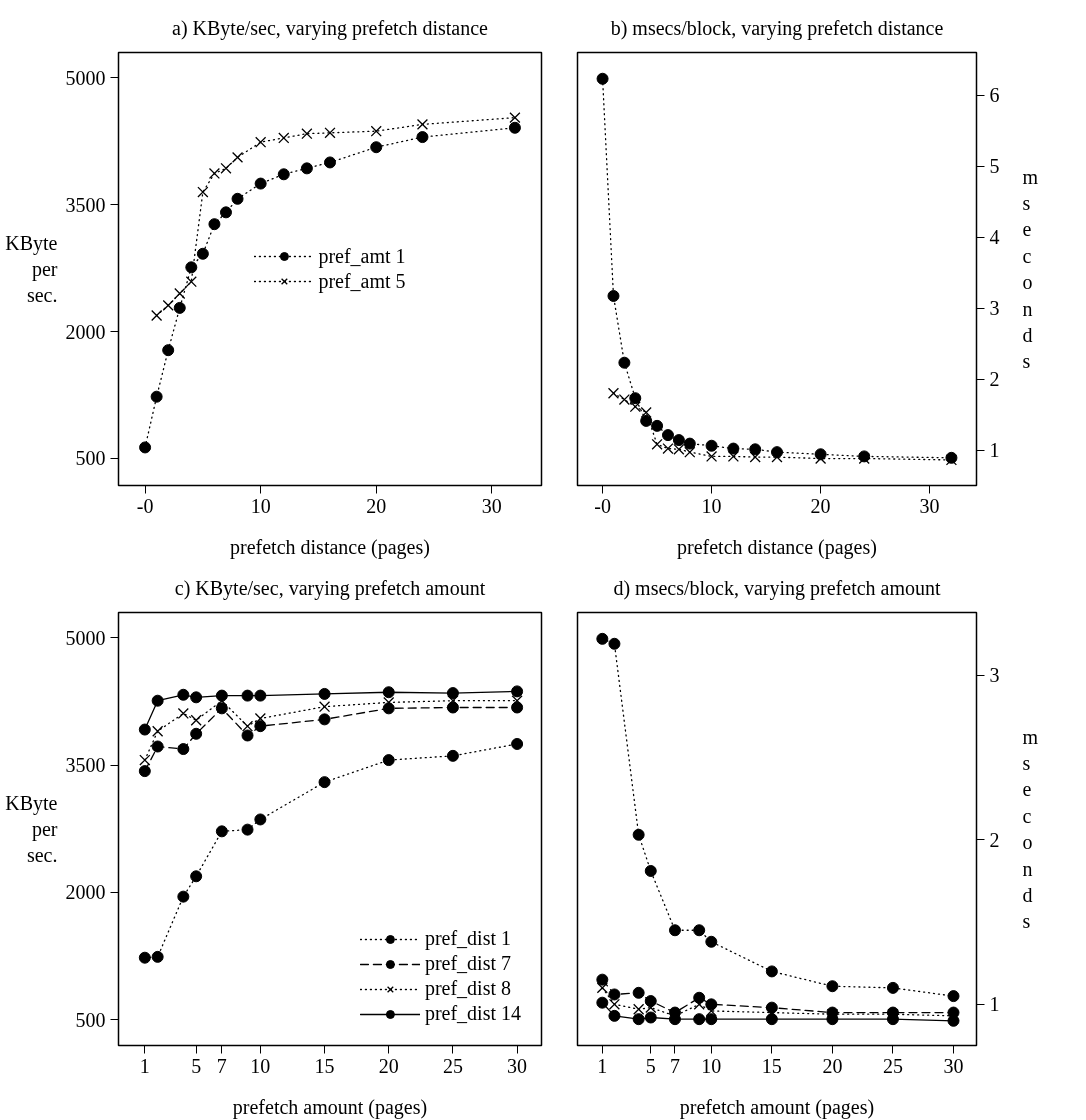 The image size is (1086, 1120). What do you see at coordinates (472, 1013) in the screenshot?
I see `legend-label: pref_dist 14` at bounding box center [472, 1013].